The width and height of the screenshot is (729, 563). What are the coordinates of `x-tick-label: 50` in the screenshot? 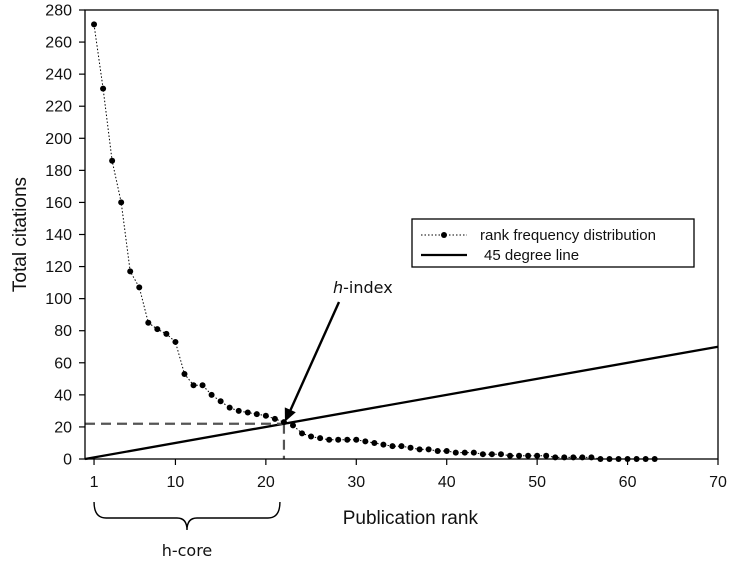 It's located at (537, 482).